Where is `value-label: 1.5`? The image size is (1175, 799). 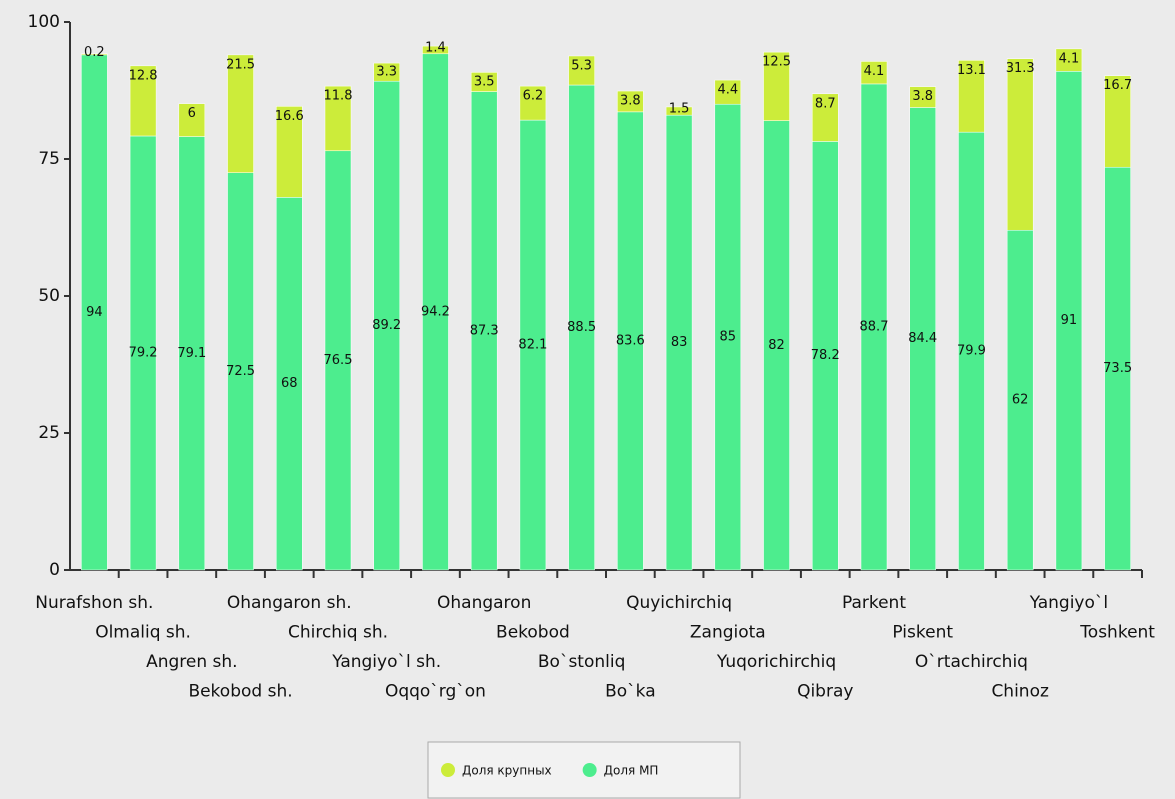 value-label: 1.5 is located at coordinates (679, 109).